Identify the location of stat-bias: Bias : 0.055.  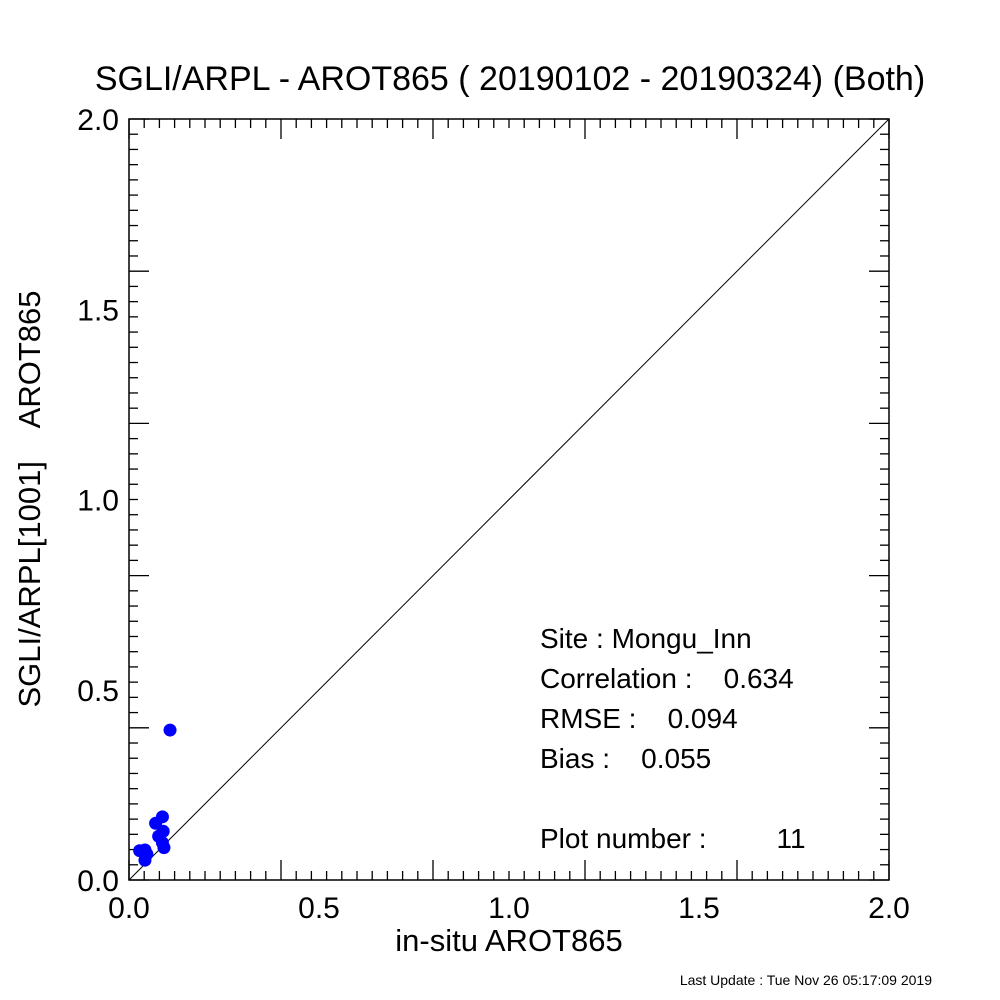
(625, 758).